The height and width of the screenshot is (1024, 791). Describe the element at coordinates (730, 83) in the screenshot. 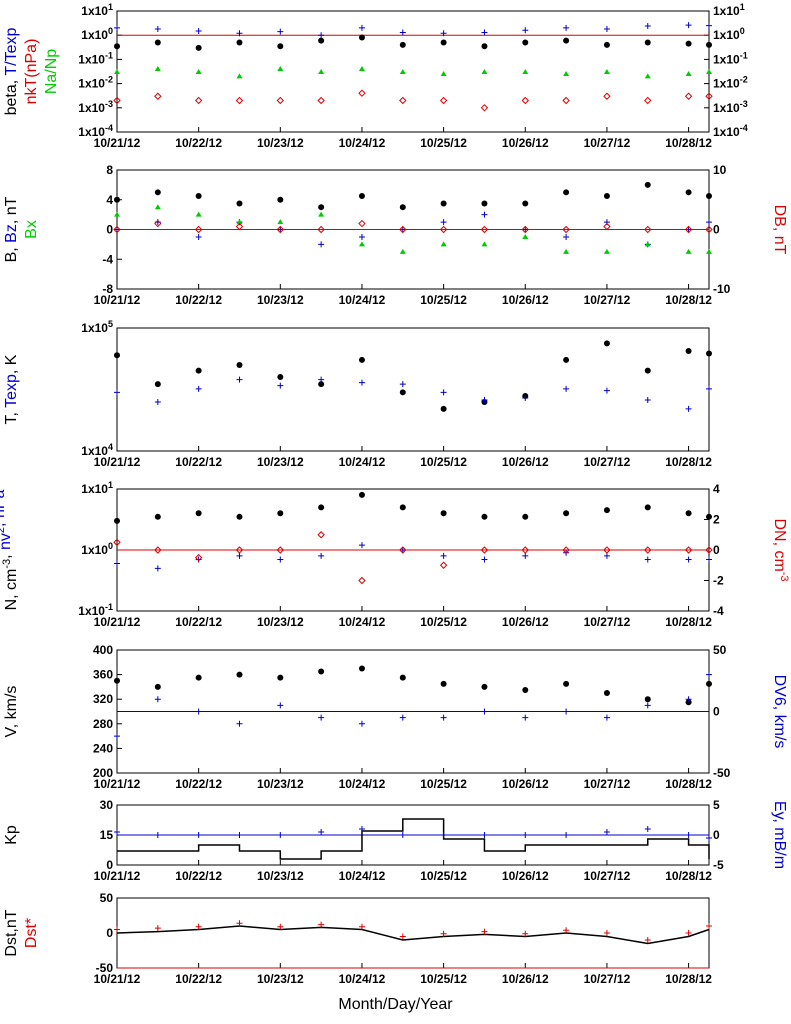

I see `y2-tick-label: 1x10⁻²` at that location.